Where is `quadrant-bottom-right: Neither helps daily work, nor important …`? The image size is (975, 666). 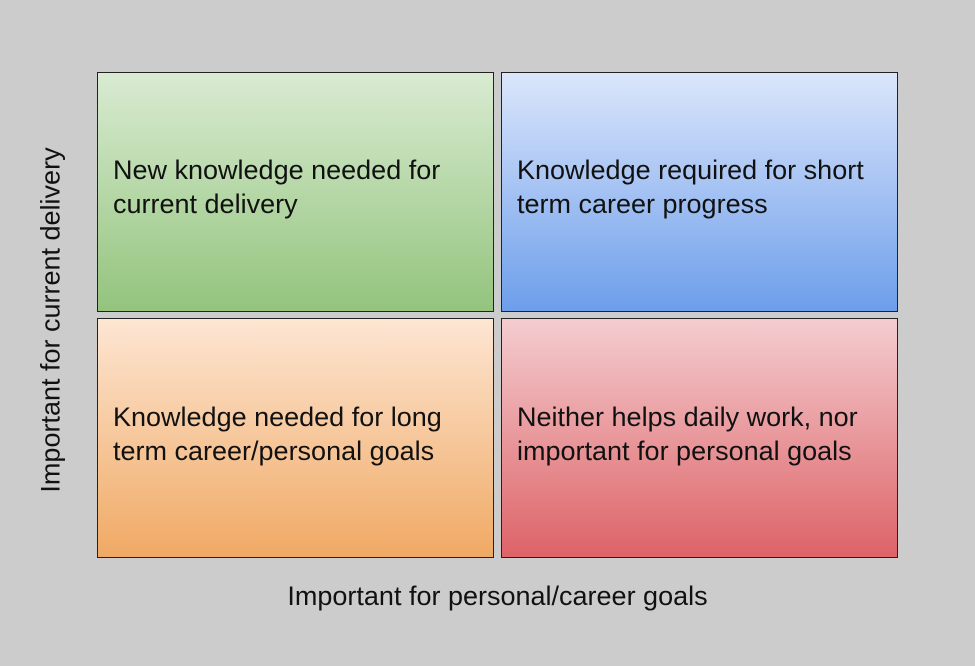
quadrant-bottom-right: Neither helps daily work, nor important … is located at coordinates (699, 438).